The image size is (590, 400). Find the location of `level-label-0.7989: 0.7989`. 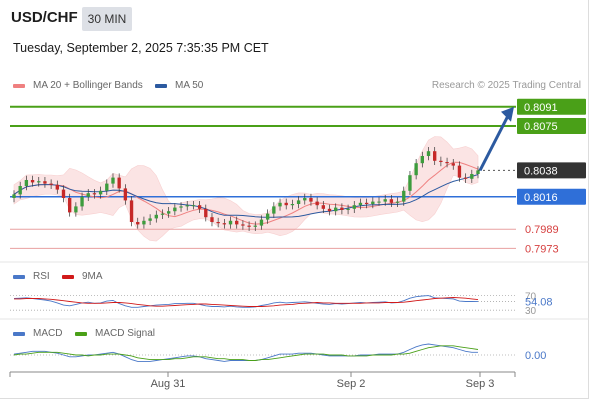

level-label-0.7989: 0.7989 is located at coordinates (542, 230).